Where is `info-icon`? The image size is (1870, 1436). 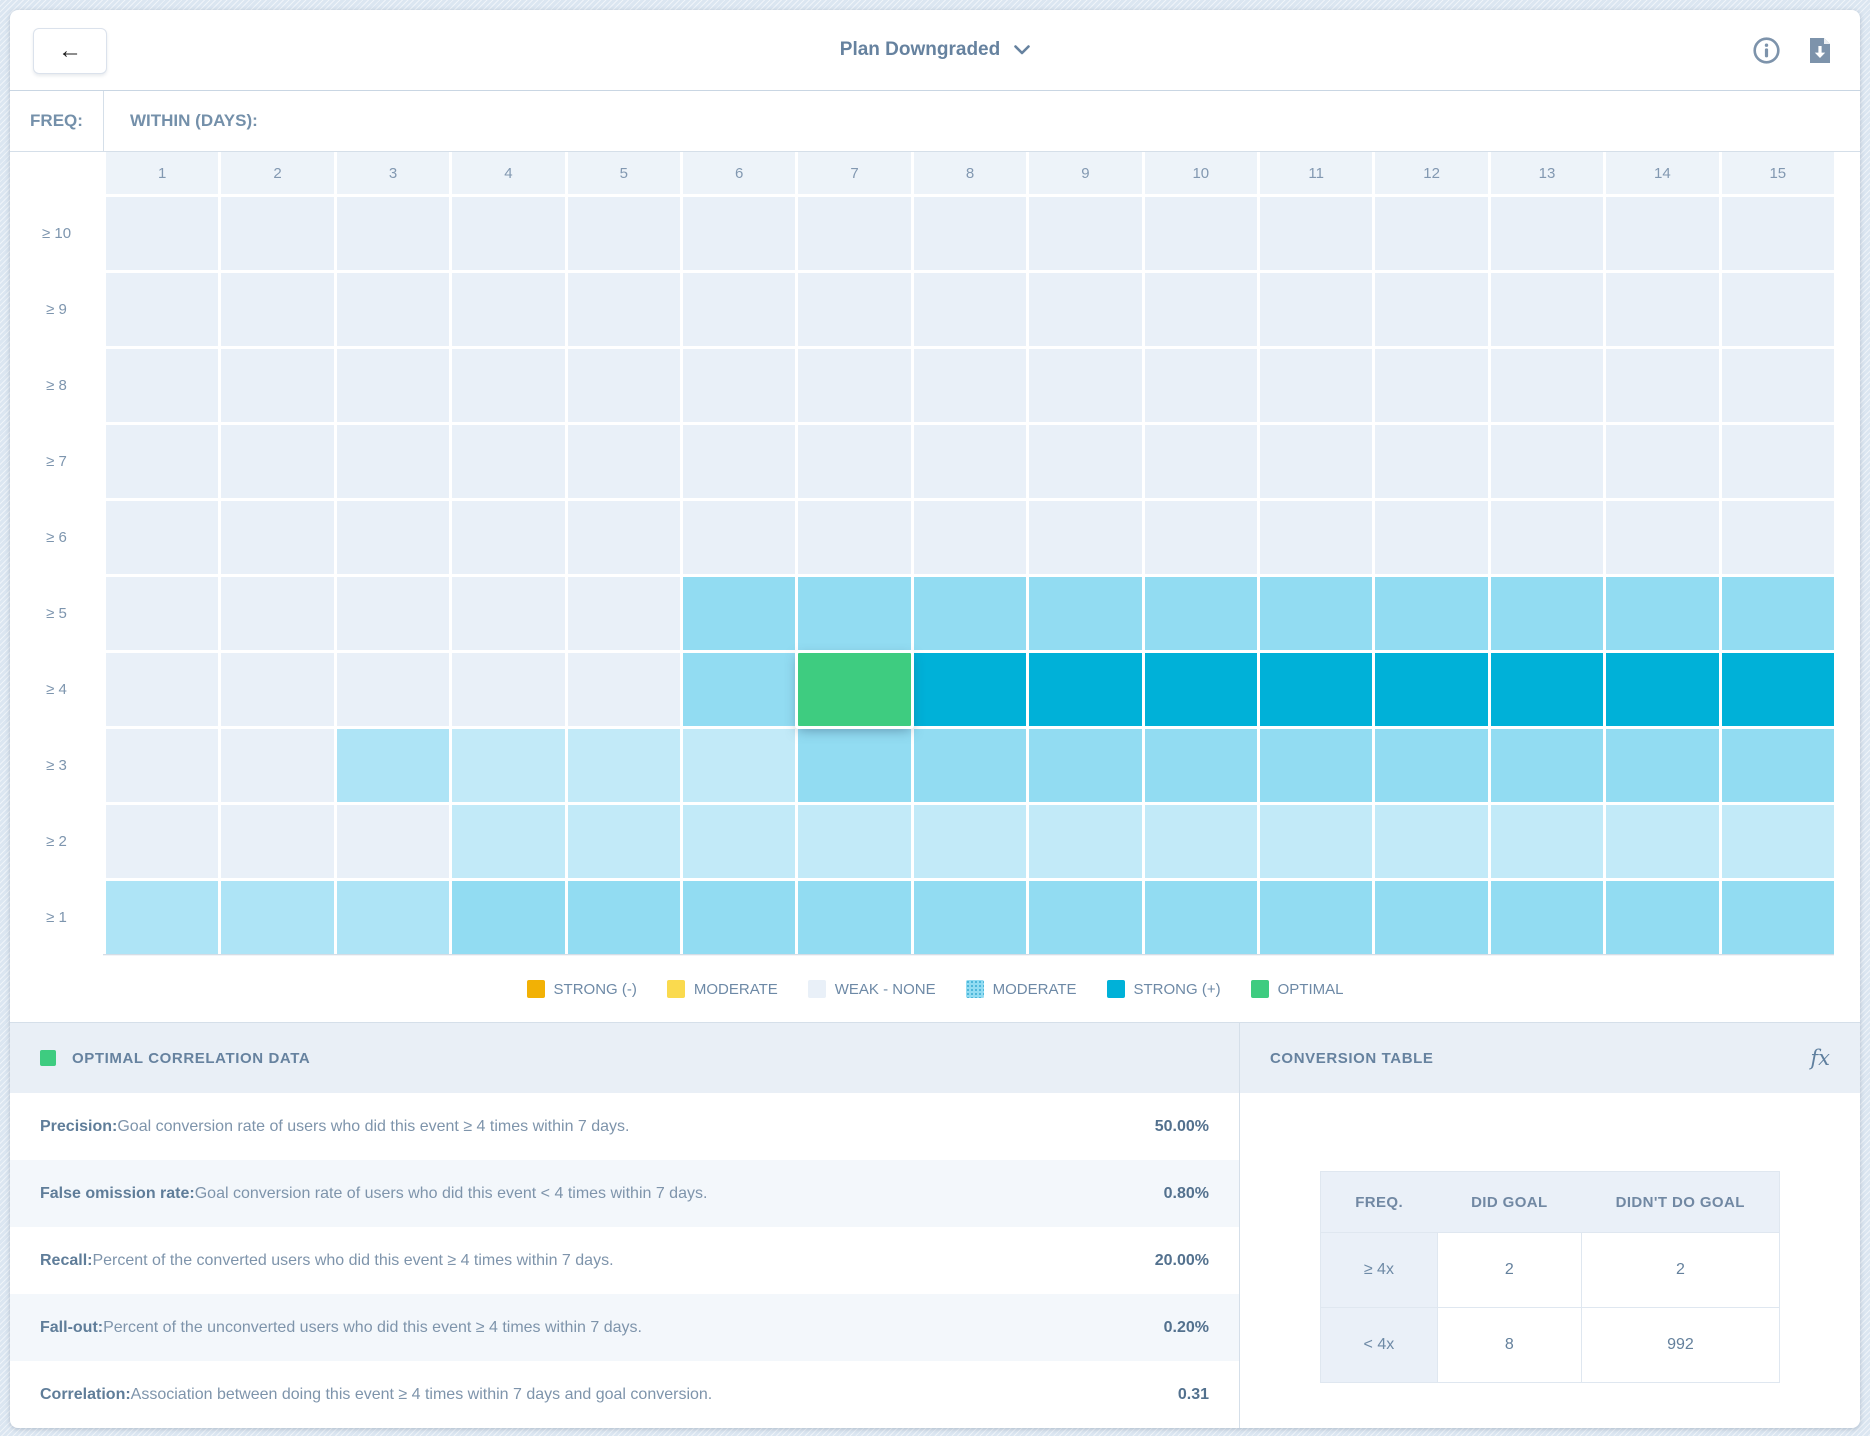 info-icon is located at coordinates (1766, 50).